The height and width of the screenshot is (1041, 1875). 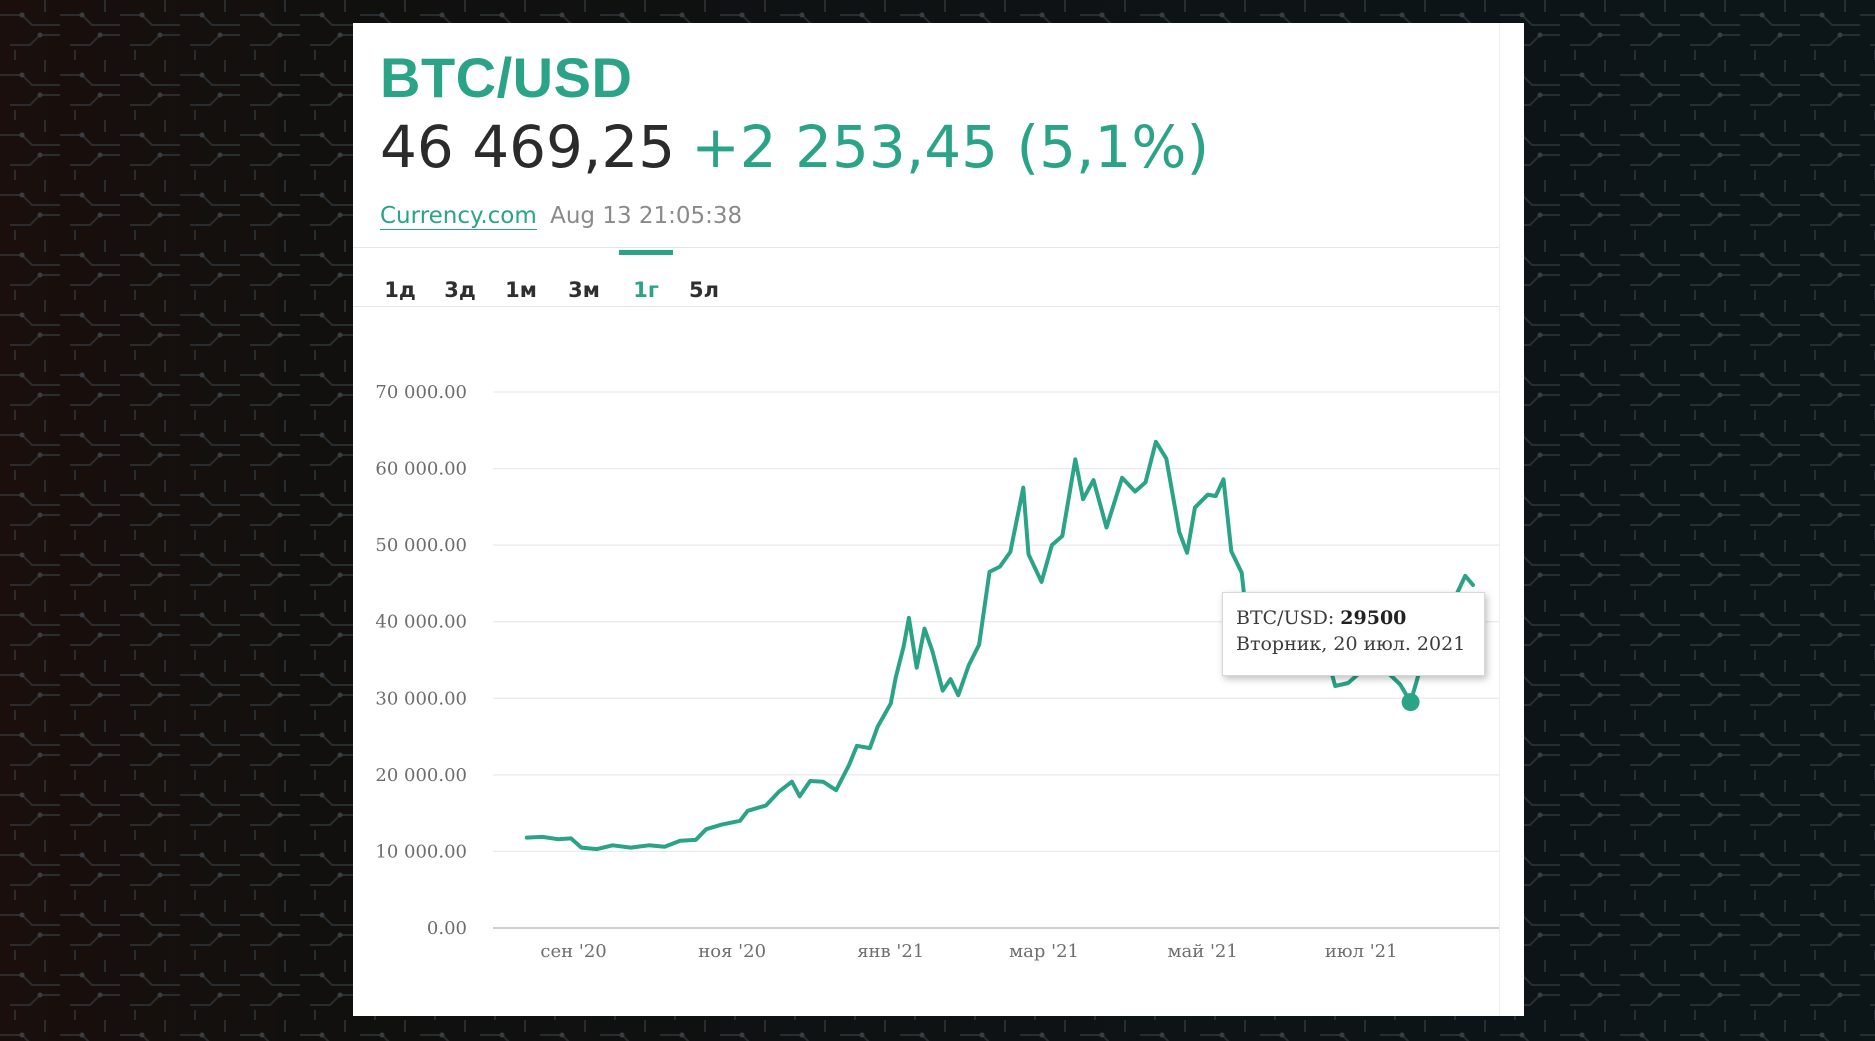 What do you see at coordinates (646, 275) in the screenshot?
I see `tab-1y: 1г` at bounding box center [646, 275].